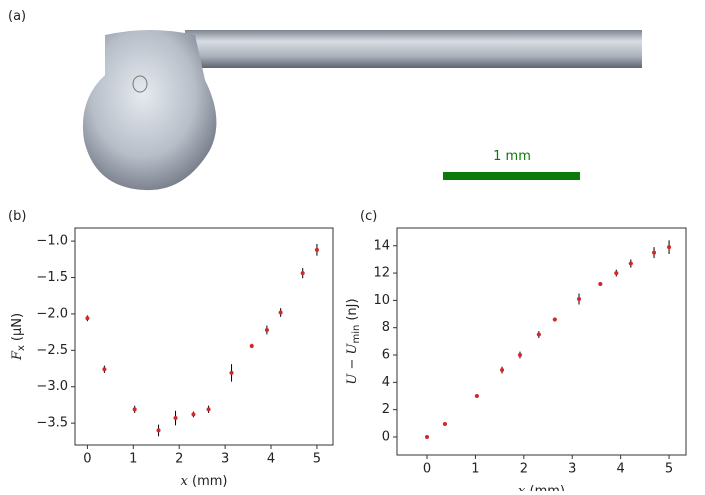 Image resolution: width=705 pixels, height=495 pixels. I want to click on y-tick-label: −1.5, so click(52, 277).